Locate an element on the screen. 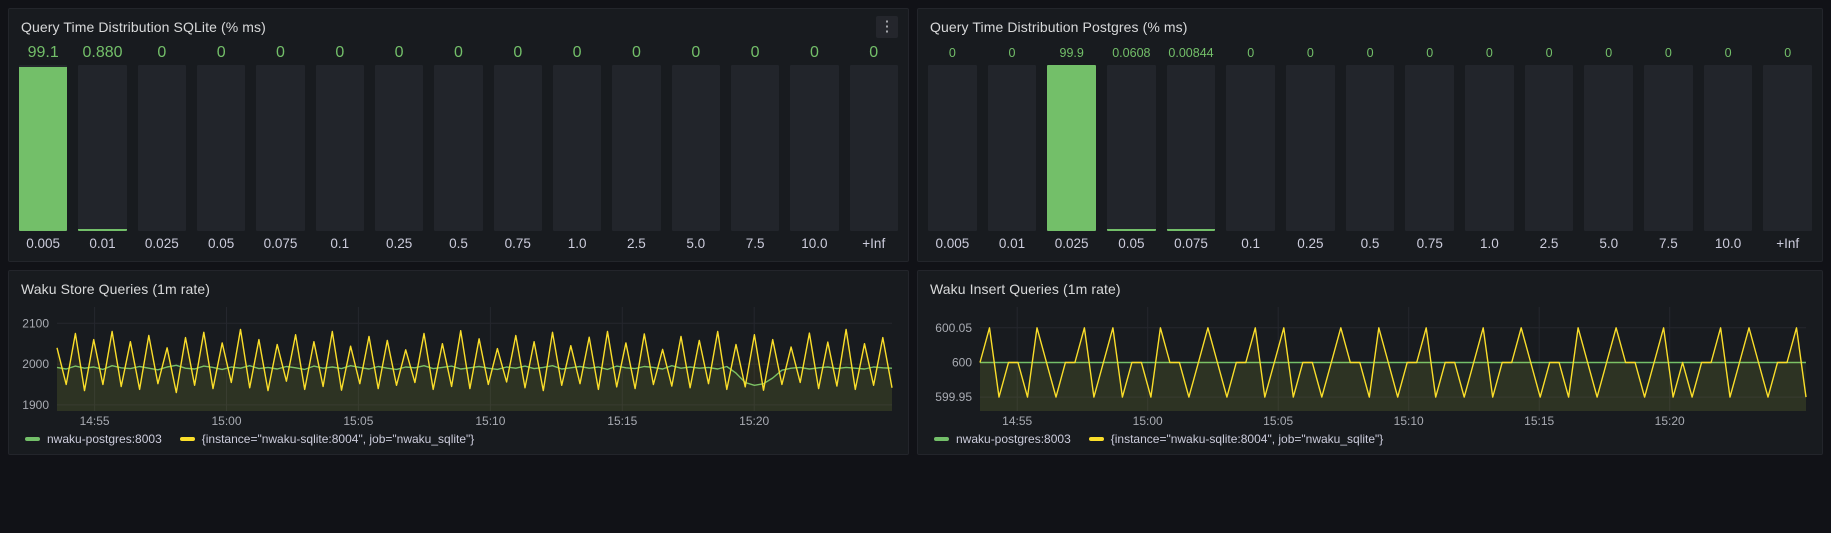  histogram-bucket: 0 0.05 is located at coordinates (221, 148).